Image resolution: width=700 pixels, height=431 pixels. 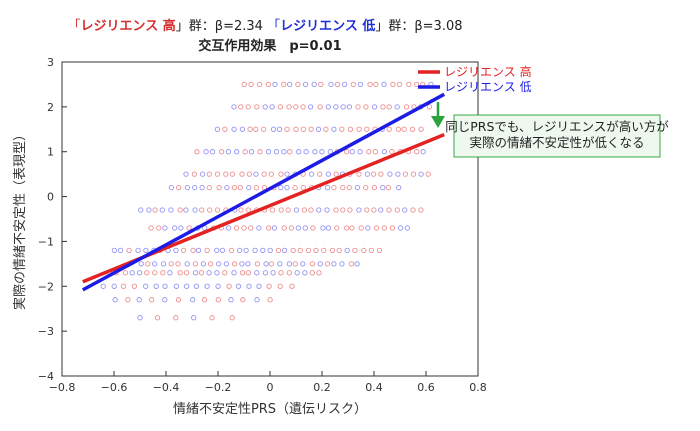 I want to click on chart-title: 「レジリエンス 高」群：β=2.34 「レジリエンス 低」群：β=3.08, so click(x=264, y=26).